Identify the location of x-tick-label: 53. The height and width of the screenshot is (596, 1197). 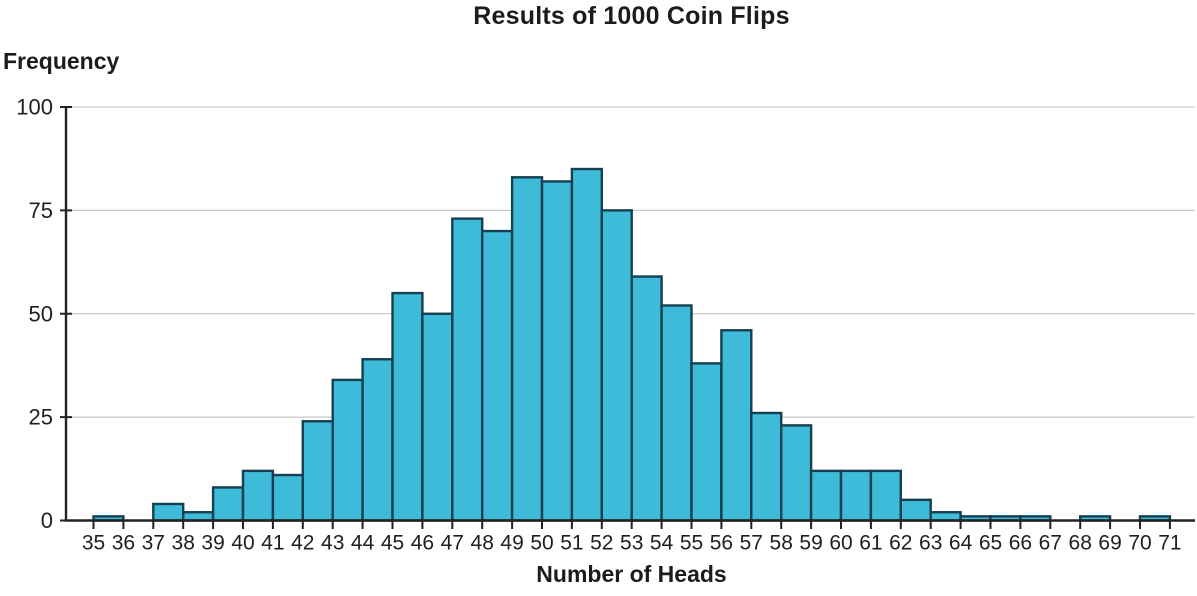
(631, 543).